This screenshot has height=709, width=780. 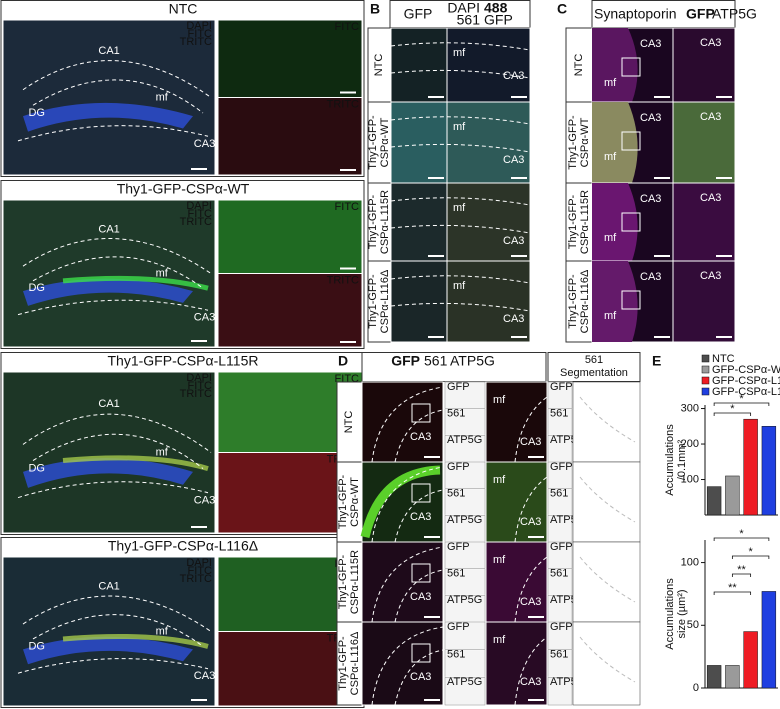 I want to click on header-frame, so click(x=594, y=367).